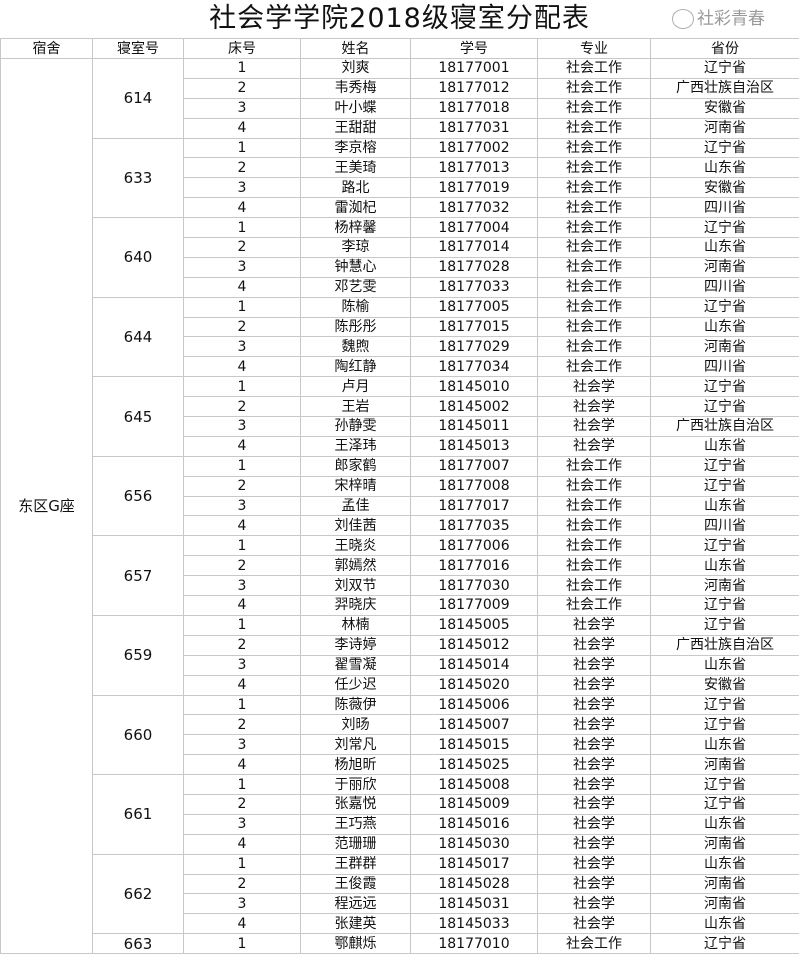 This screenshot has height=954, width=799. I want to click on table-row: 4 刘佳茜 18177035 社会工作 四川省, so click(400, 526).